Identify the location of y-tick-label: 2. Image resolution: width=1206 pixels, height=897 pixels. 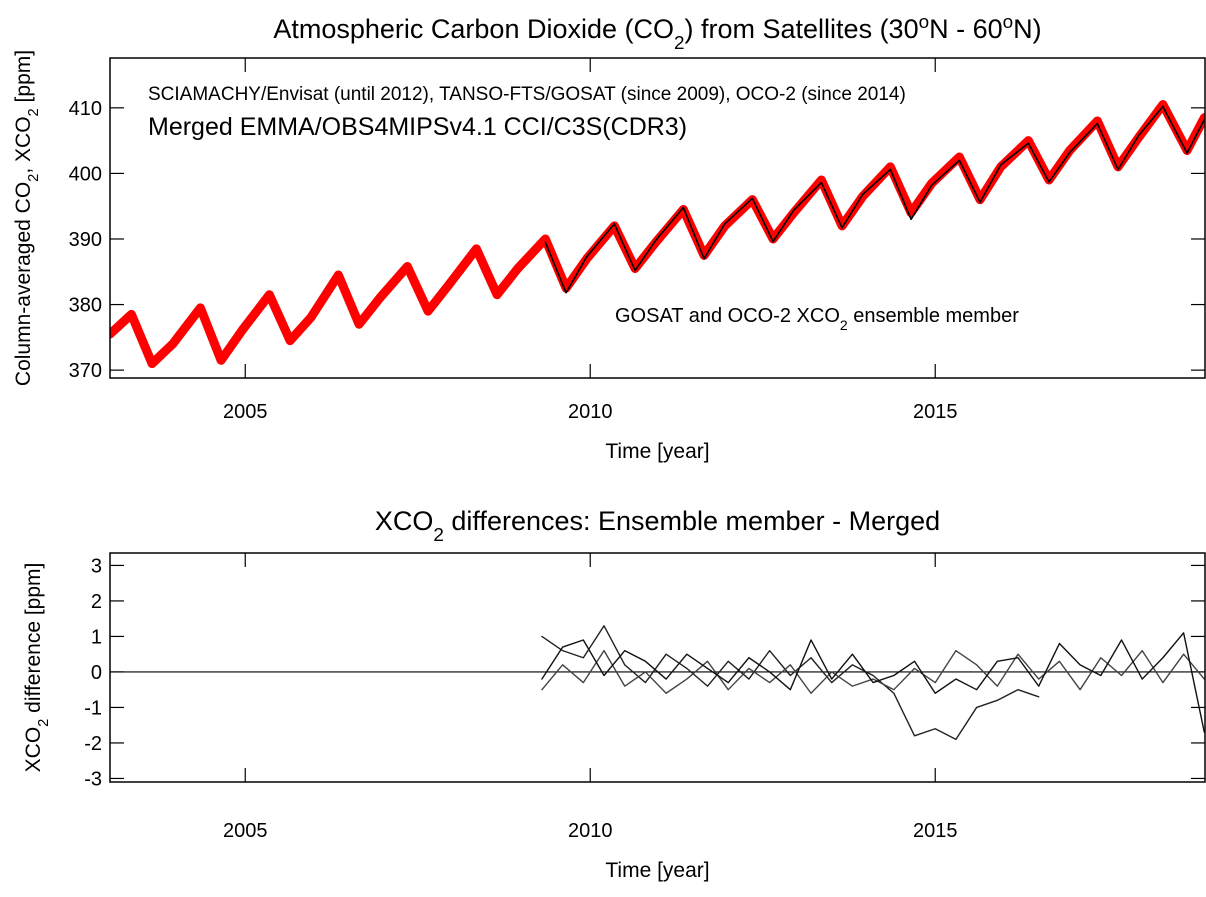
(96, 602).